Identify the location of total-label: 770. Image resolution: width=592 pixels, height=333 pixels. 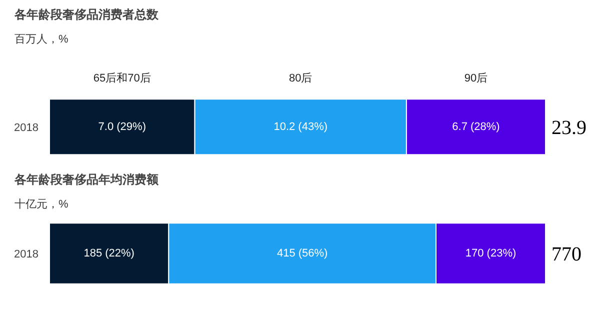
(566, 255).